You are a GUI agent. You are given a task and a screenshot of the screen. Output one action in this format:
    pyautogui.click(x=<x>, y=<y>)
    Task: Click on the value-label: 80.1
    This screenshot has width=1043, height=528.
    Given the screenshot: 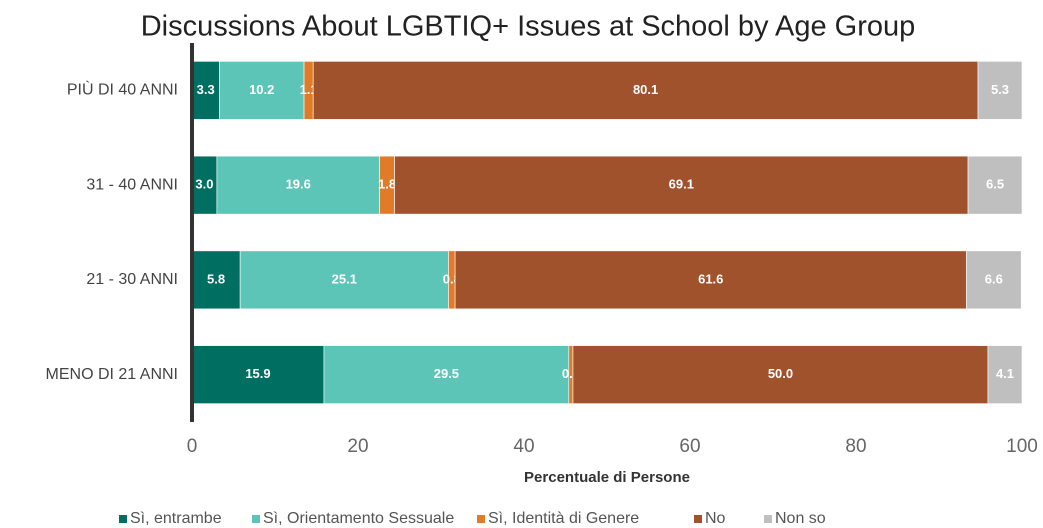 What is the action you would take?
    pyautogui.click(x=645, y=89)
    